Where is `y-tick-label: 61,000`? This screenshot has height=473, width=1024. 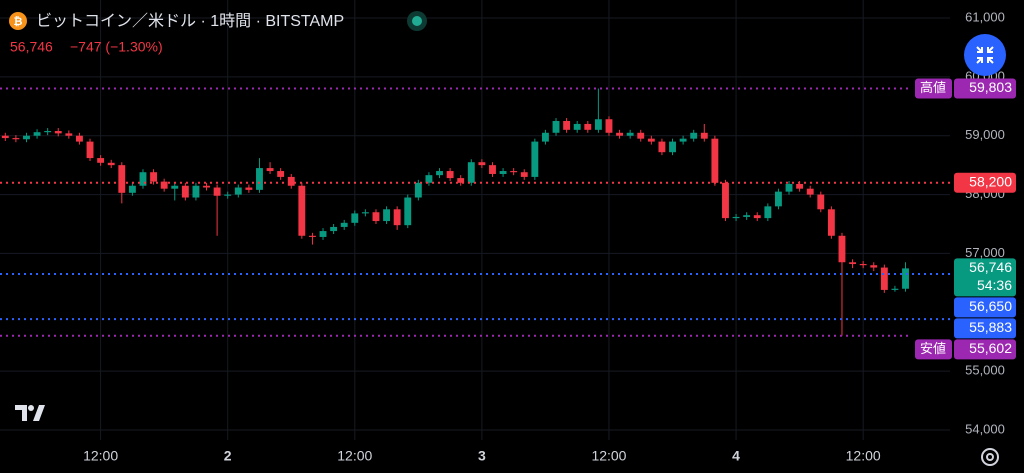
y-tick-label: 61,000 is located at coordinates (985, 16).